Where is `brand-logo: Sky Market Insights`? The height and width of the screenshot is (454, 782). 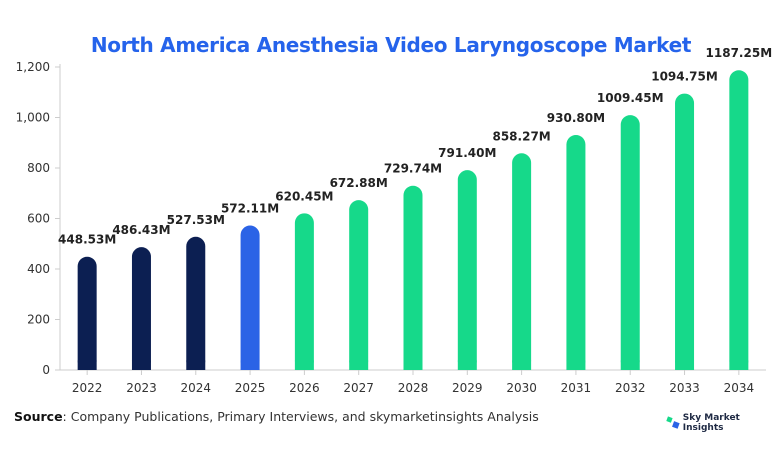 brand-logo: Sky Market Insights is located at coordinates (724, 423).